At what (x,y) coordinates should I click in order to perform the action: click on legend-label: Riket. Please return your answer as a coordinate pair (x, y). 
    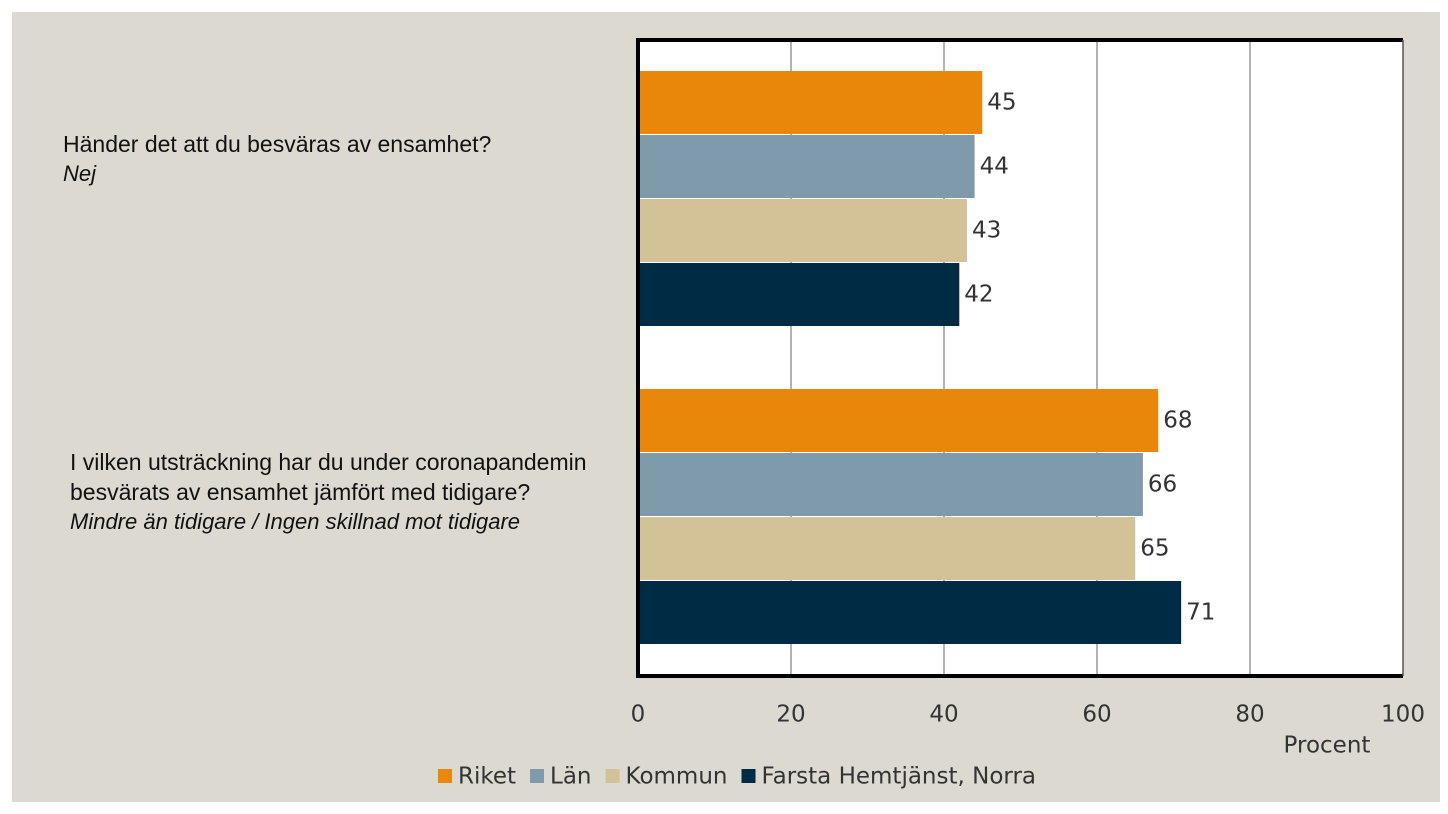
    Looking at the image, I should click on (487, 777).